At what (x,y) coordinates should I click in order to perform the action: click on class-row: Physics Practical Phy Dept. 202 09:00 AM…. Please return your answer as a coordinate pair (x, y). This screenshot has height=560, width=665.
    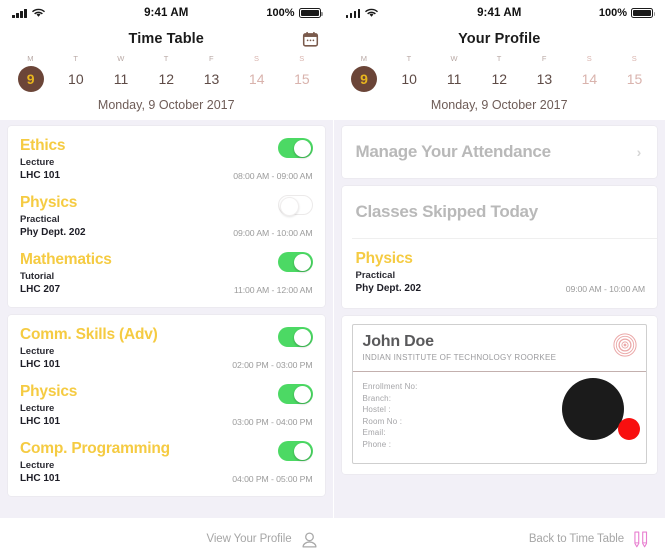
    Looking at the image, I should click on (166, 221).